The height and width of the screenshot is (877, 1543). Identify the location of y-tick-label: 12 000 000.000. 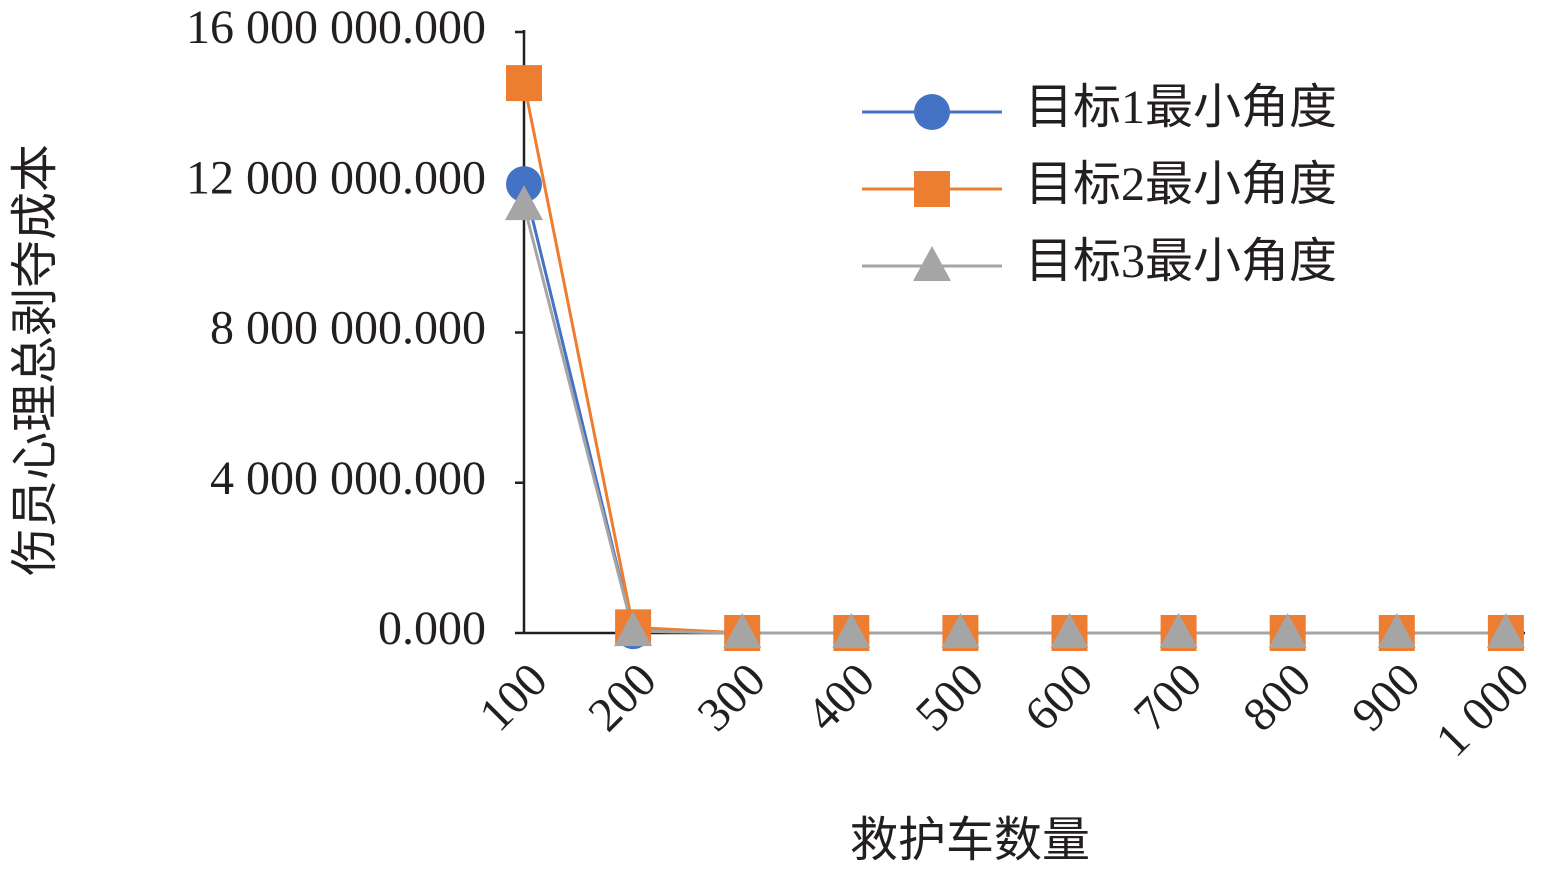
(336, 177).